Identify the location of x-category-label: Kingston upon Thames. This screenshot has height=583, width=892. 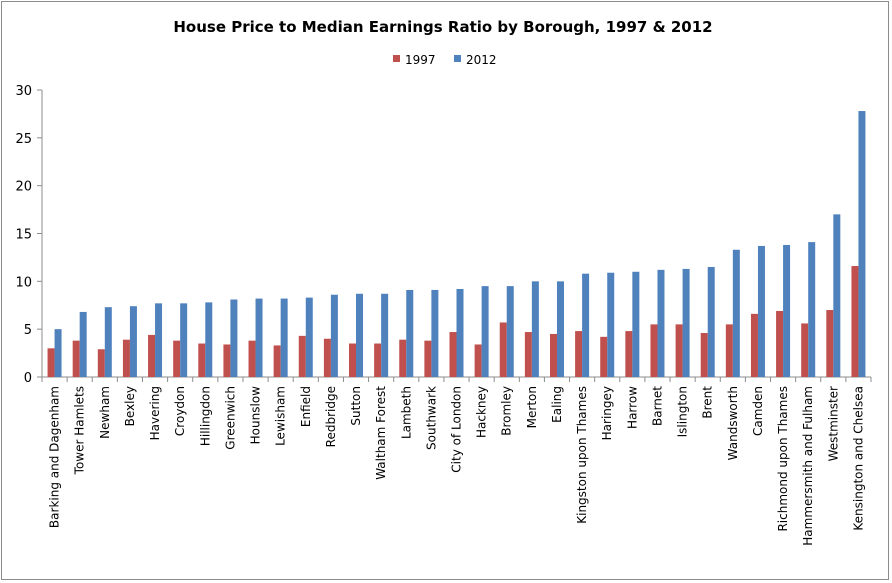
(582, 455).